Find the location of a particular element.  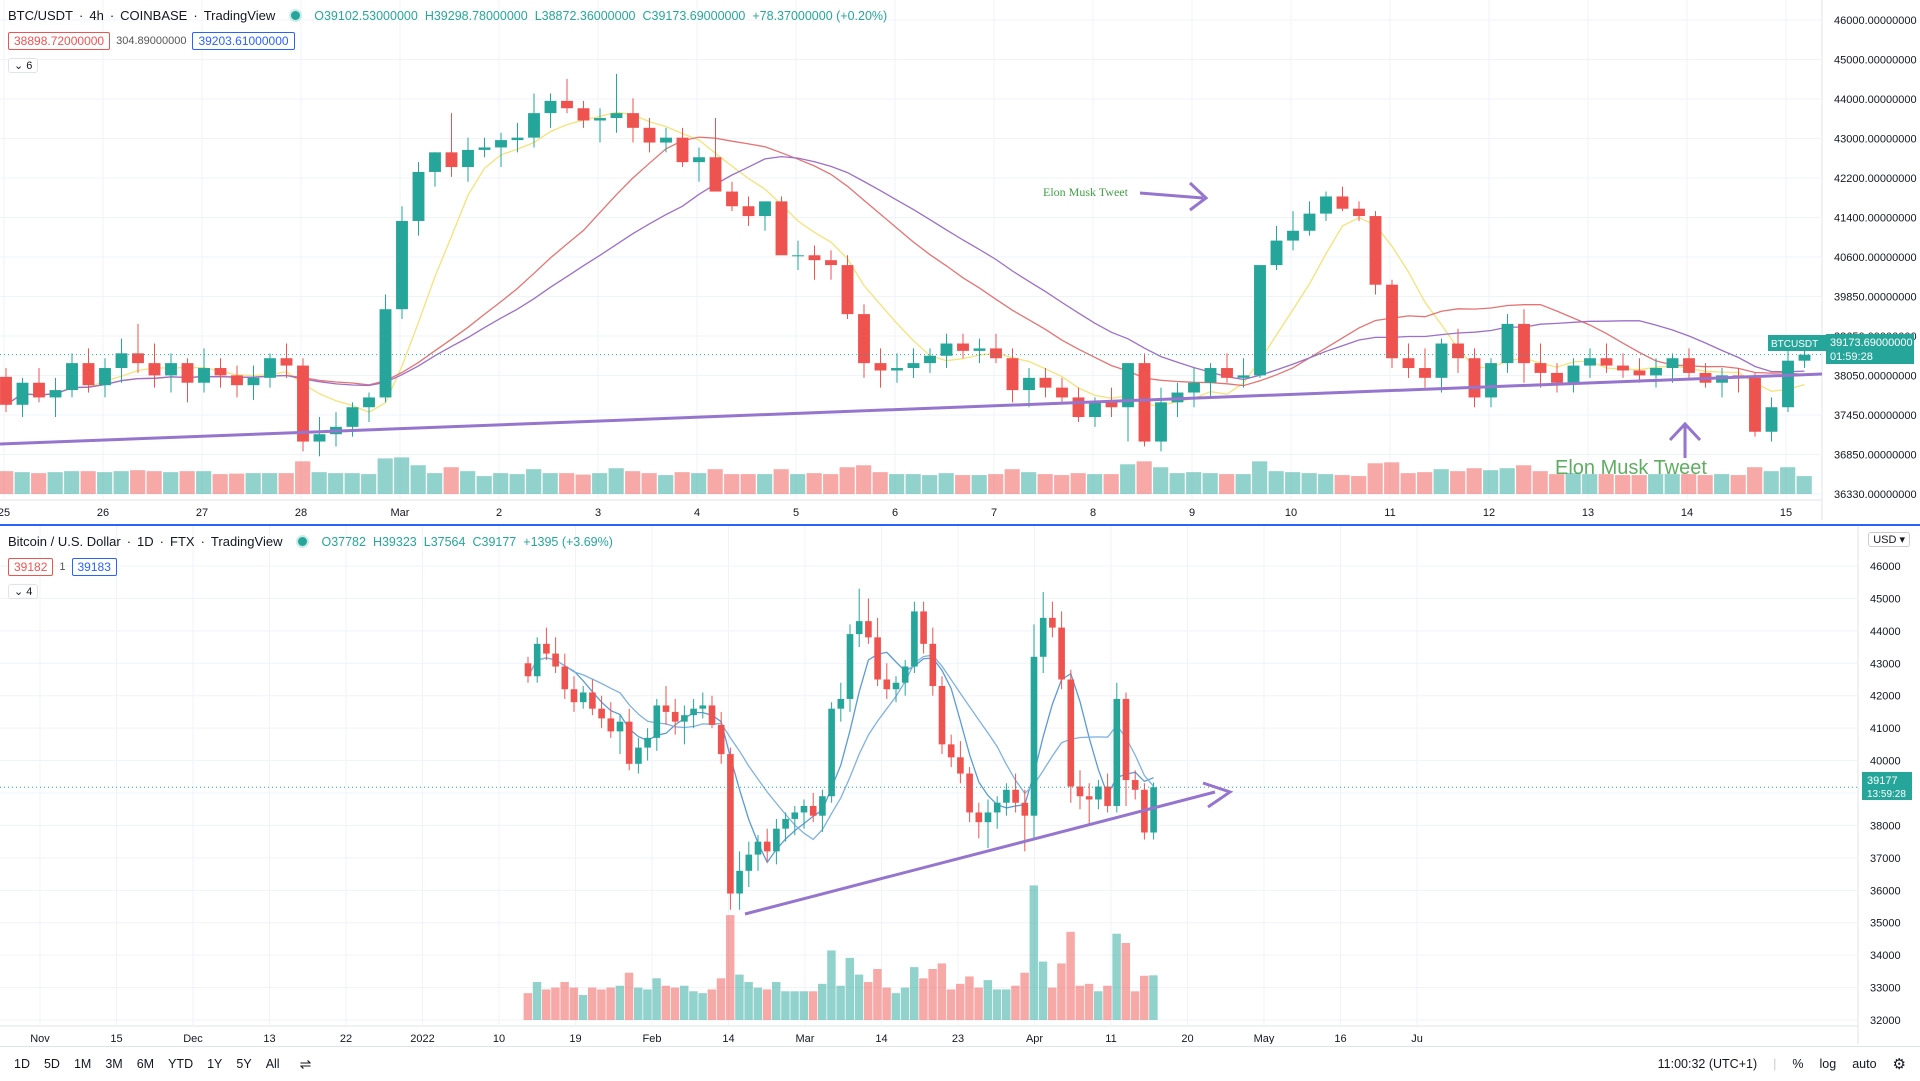

pane2-sell-price: 39182 is located at coordinates (31, 567).